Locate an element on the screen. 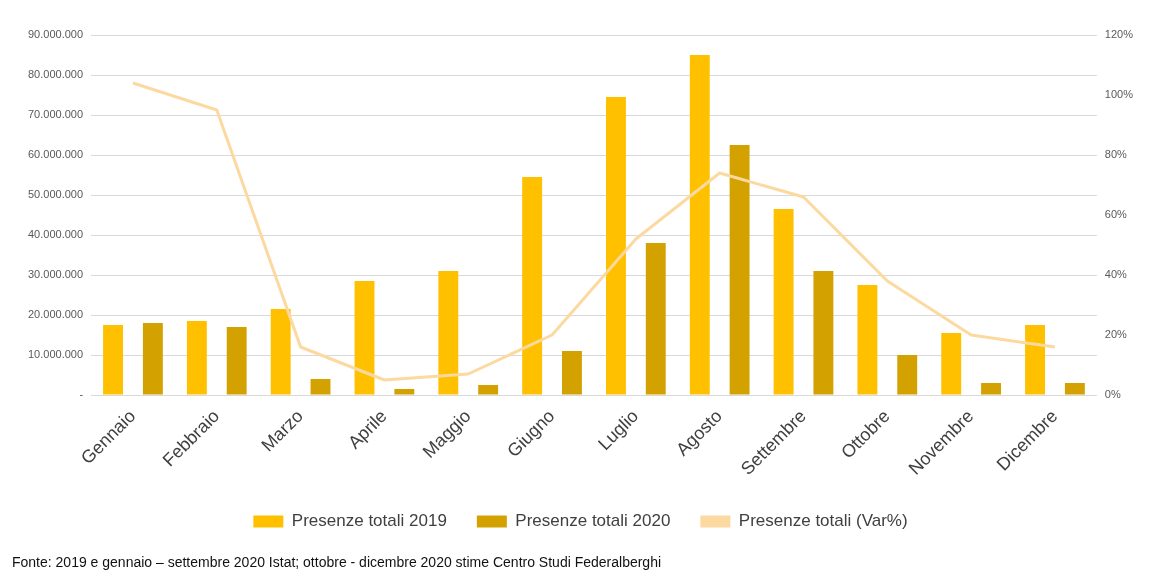  y-tick-label: 30.000.000 is located at coordinates (55, 274).